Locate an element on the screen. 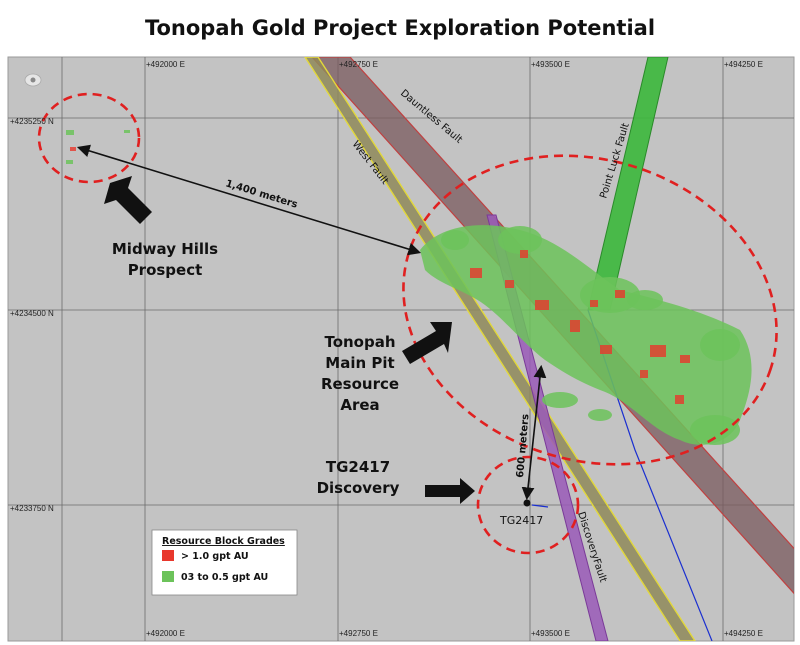 The height and width of the screenshot is (645, 800). drill-hole-label: TG2417 is located at coordinates (521, 520).